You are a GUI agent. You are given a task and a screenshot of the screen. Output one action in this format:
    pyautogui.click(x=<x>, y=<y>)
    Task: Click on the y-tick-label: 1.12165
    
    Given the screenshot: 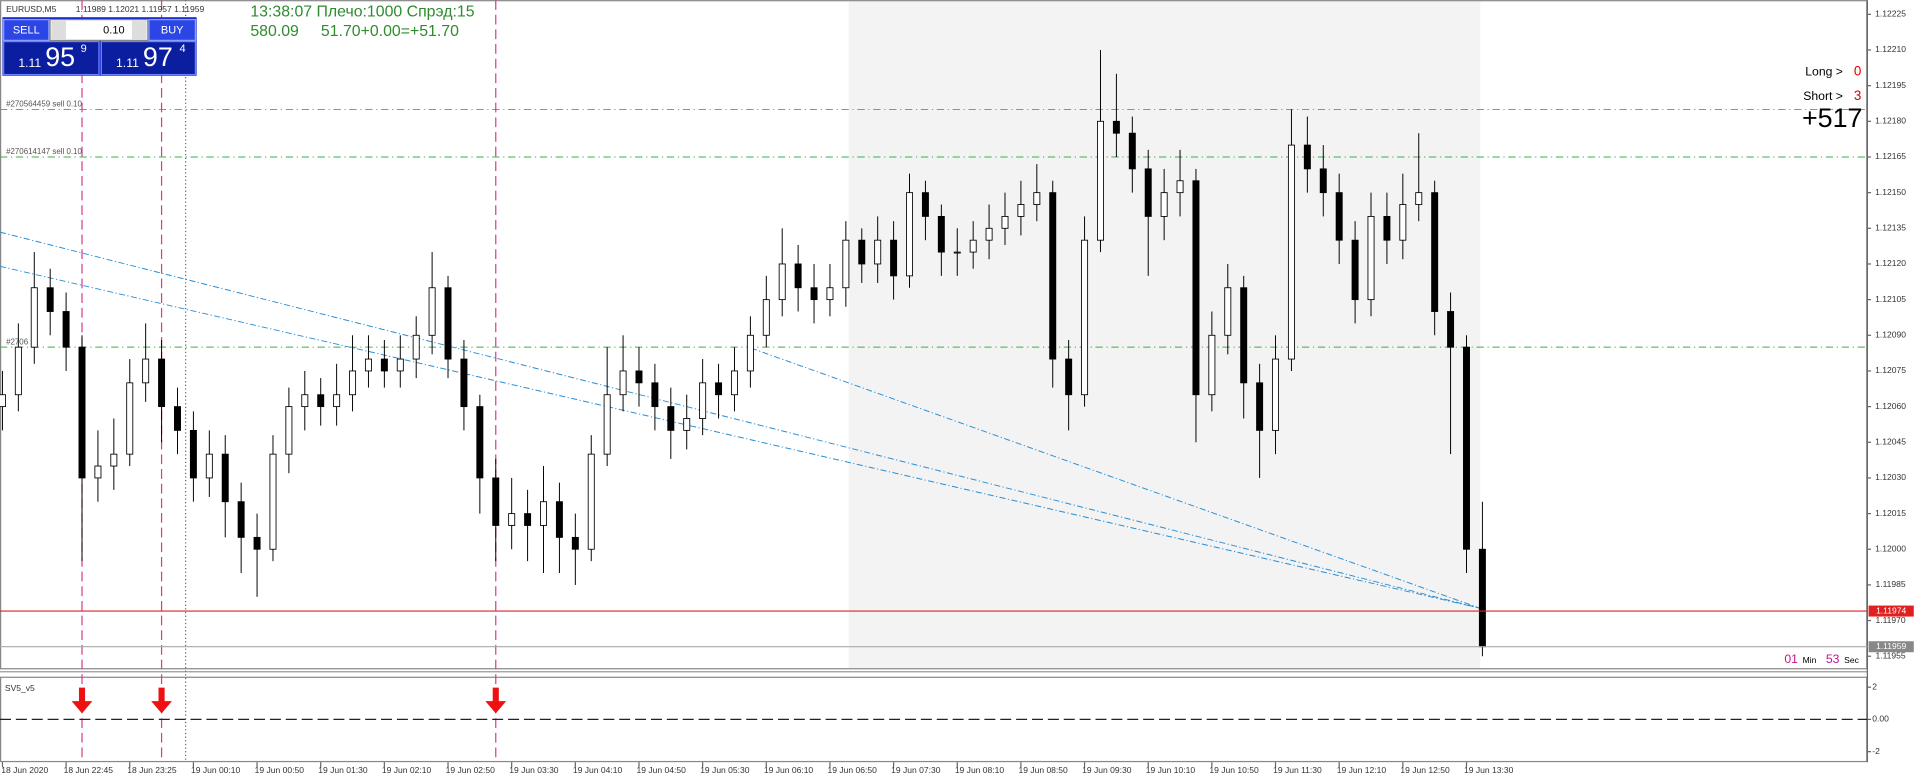 What is the action you would take?
    pyautogui.click(x=1890, y=156)
    